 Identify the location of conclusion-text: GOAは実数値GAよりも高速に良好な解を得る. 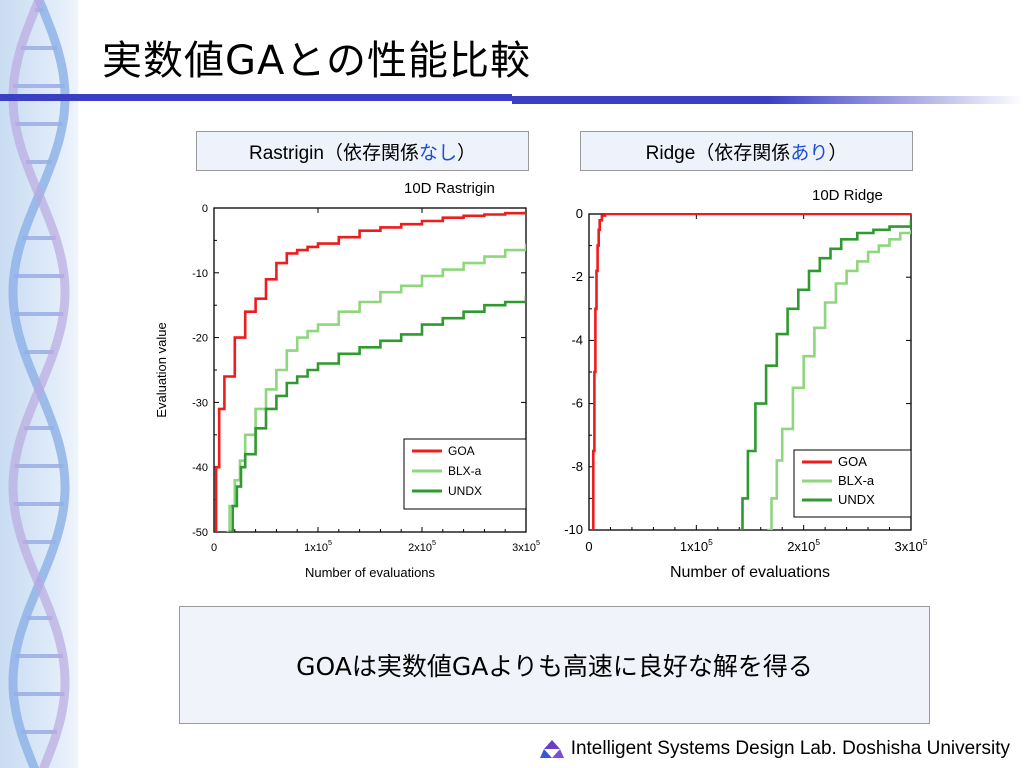
(554, 666).